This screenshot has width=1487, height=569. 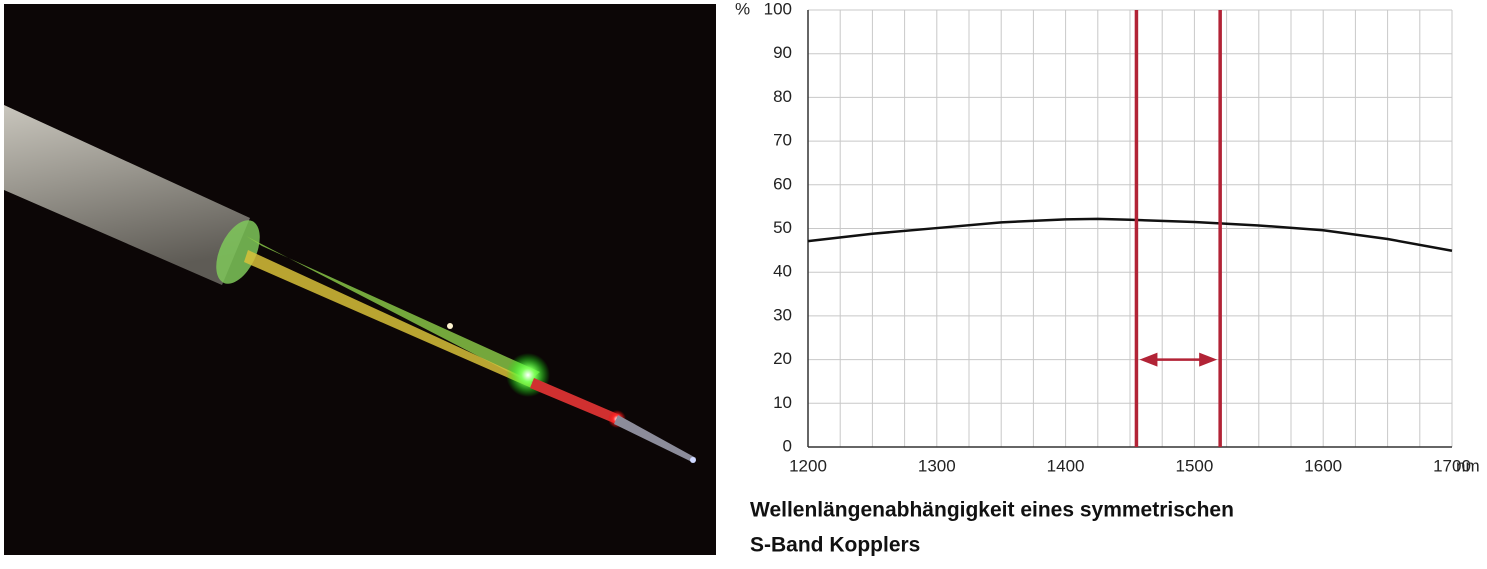 I want to click on y-tick-label: 10, so click(x=782, y=402).